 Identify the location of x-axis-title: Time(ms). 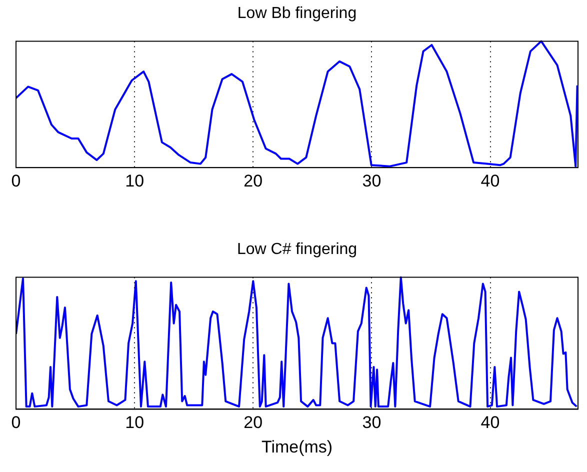
(297, 446).